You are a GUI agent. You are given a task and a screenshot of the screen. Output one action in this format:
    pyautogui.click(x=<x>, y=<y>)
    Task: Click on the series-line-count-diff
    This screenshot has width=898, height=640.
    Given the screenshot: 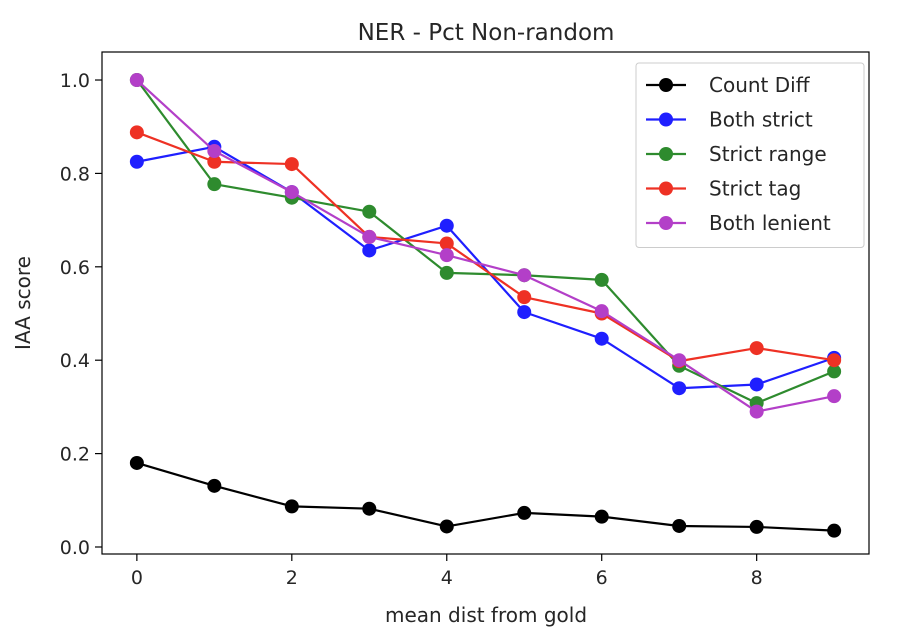 What is the action you would take?
    pyautogui.click(x=485, y=496)
    